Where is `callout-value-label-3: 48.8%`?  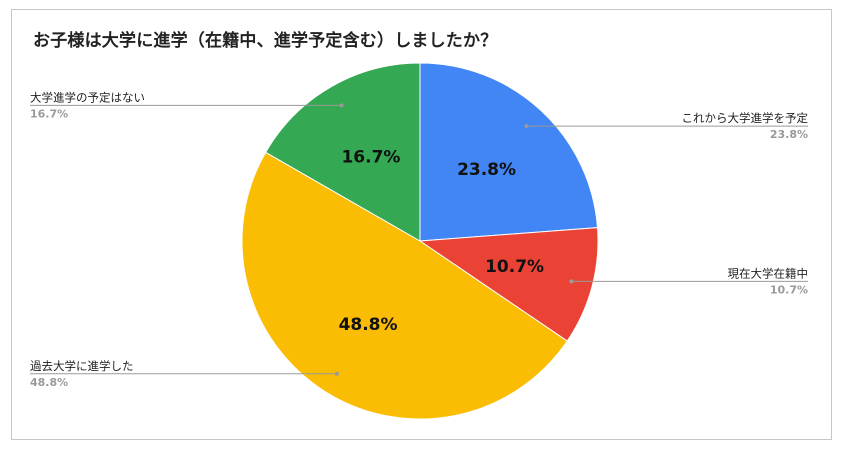 callout-value-label-3: 48.8% is located at coordinates (49, 382).